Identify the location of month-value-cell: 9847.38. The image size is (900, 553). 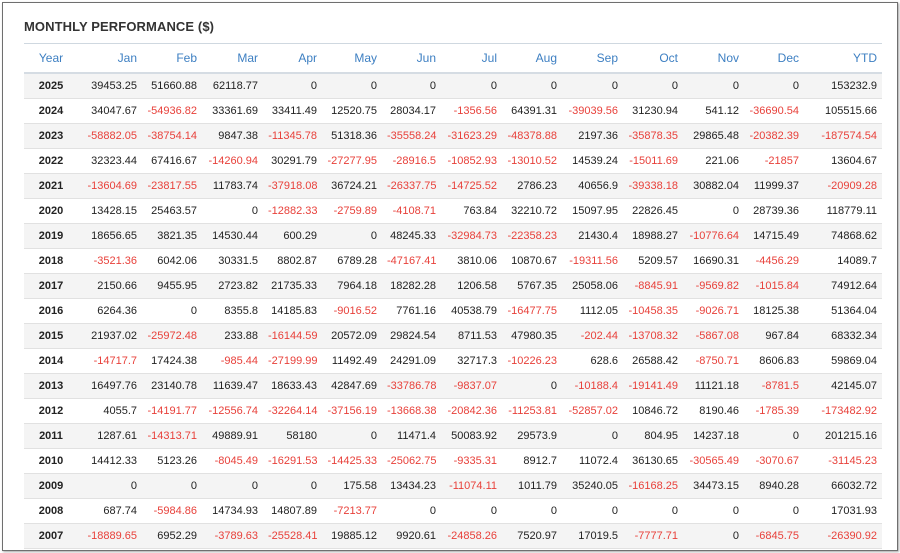
(232, 136).